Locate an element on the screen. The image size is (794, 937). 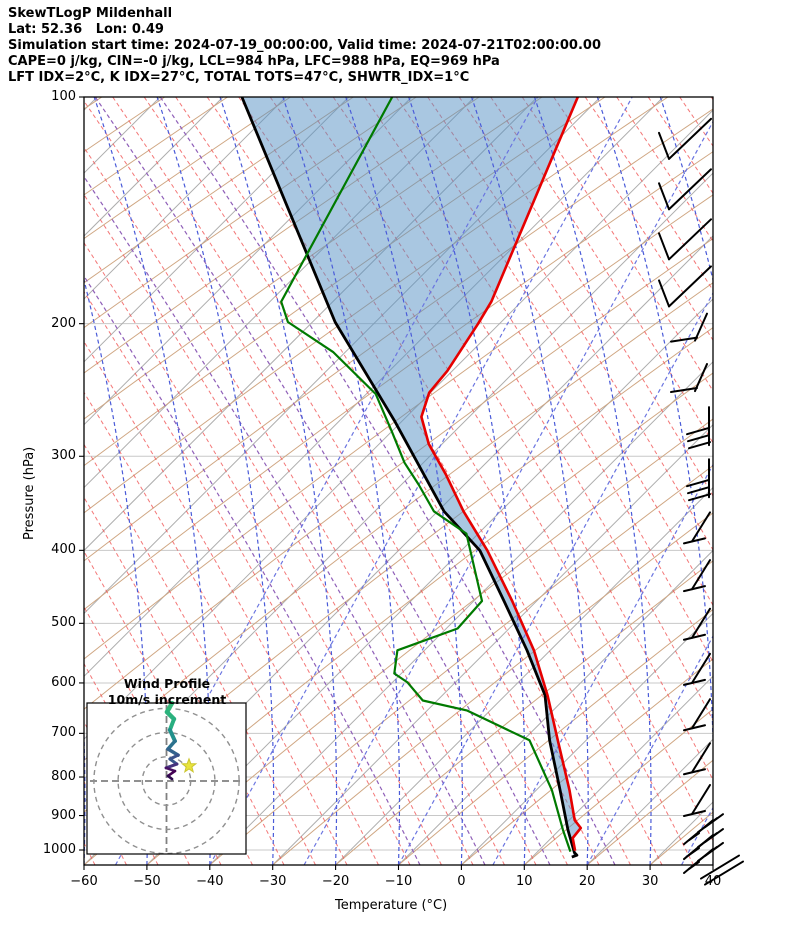
title-line: SkewTLogP Mildenhall is located at coordinates (90, 13).